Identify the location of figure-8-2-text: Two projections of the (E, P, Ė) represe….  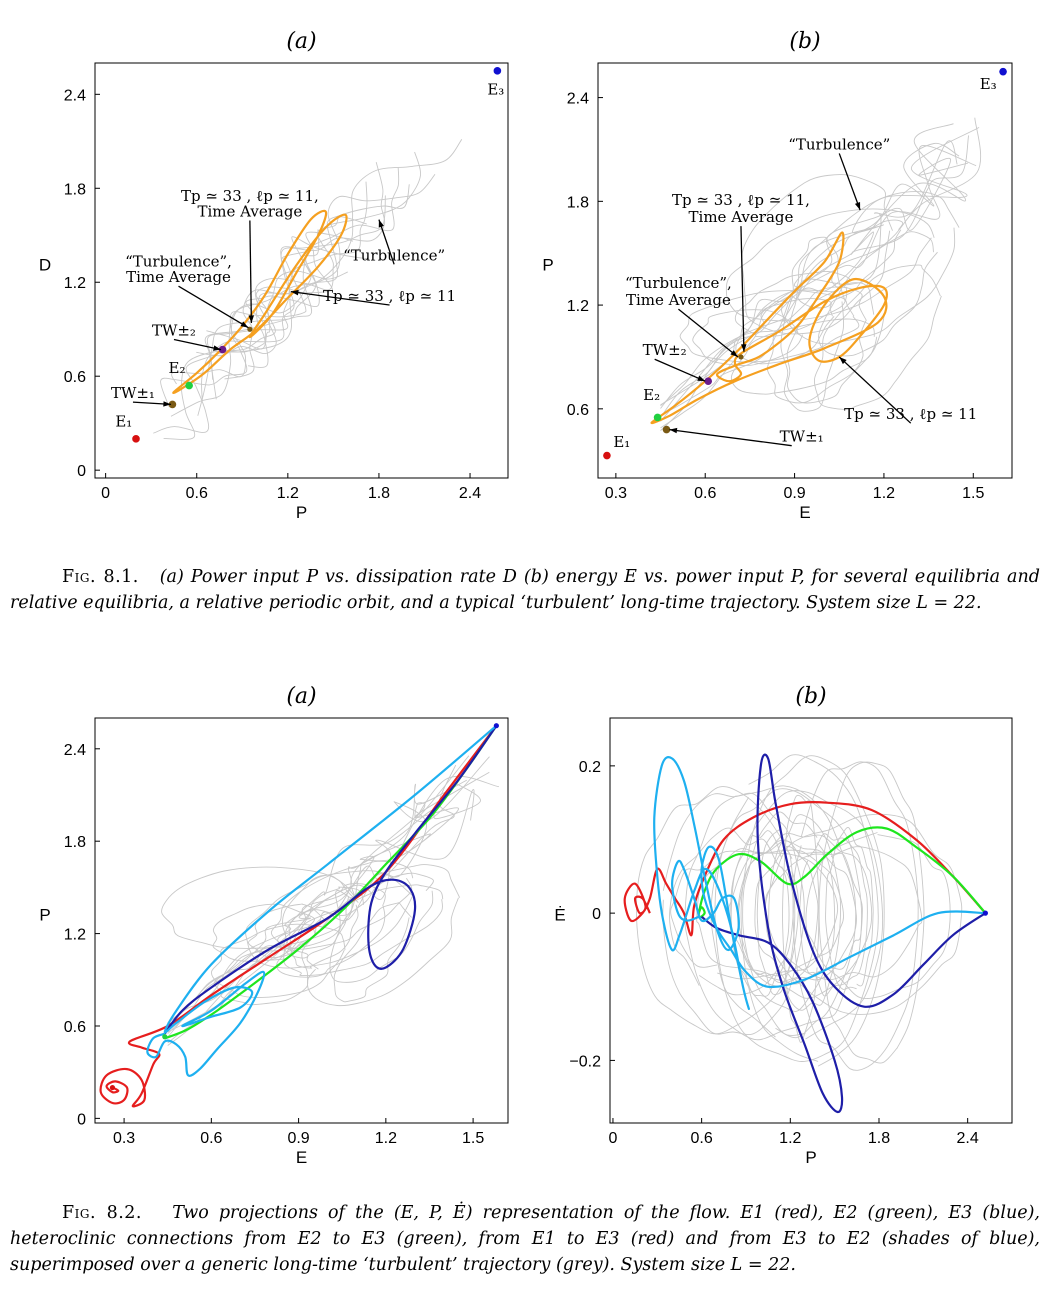
(525, 1239).